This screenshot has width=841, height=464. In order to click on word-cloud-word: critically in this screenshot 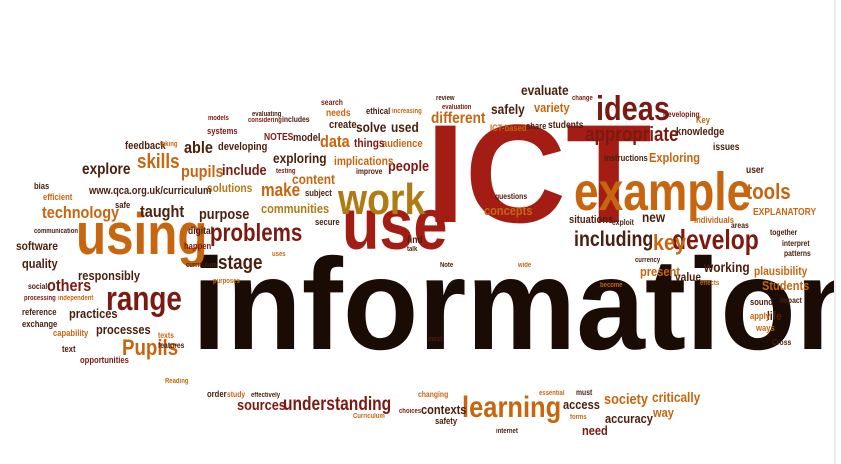, I will do `click(676, 397)`.